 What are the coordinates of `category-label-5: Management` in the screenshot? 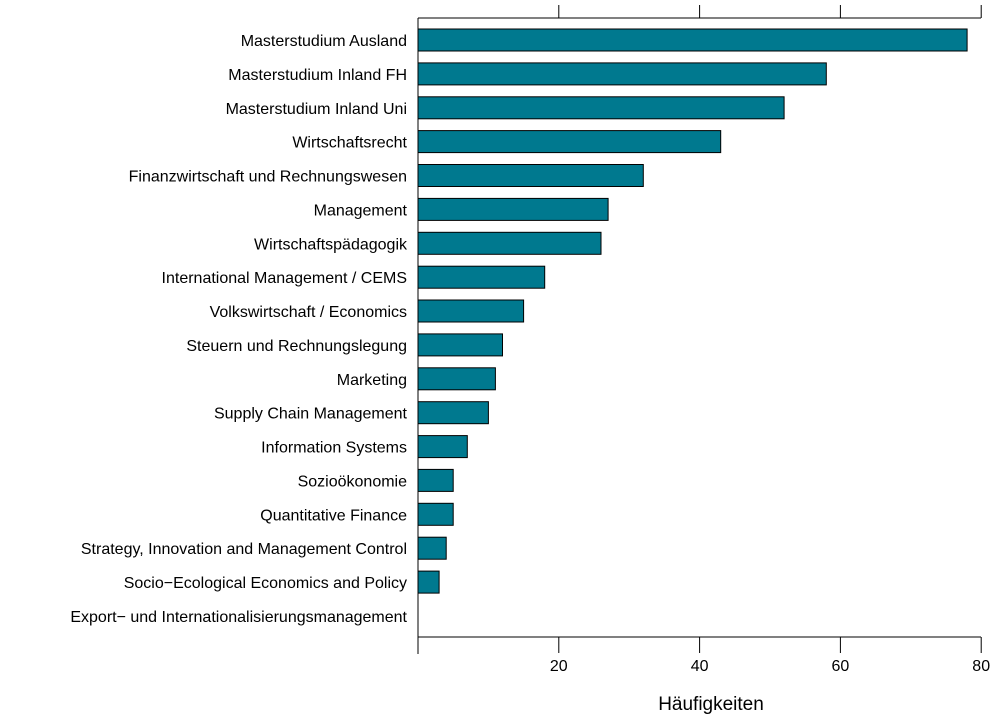 It's located at (361, 210).